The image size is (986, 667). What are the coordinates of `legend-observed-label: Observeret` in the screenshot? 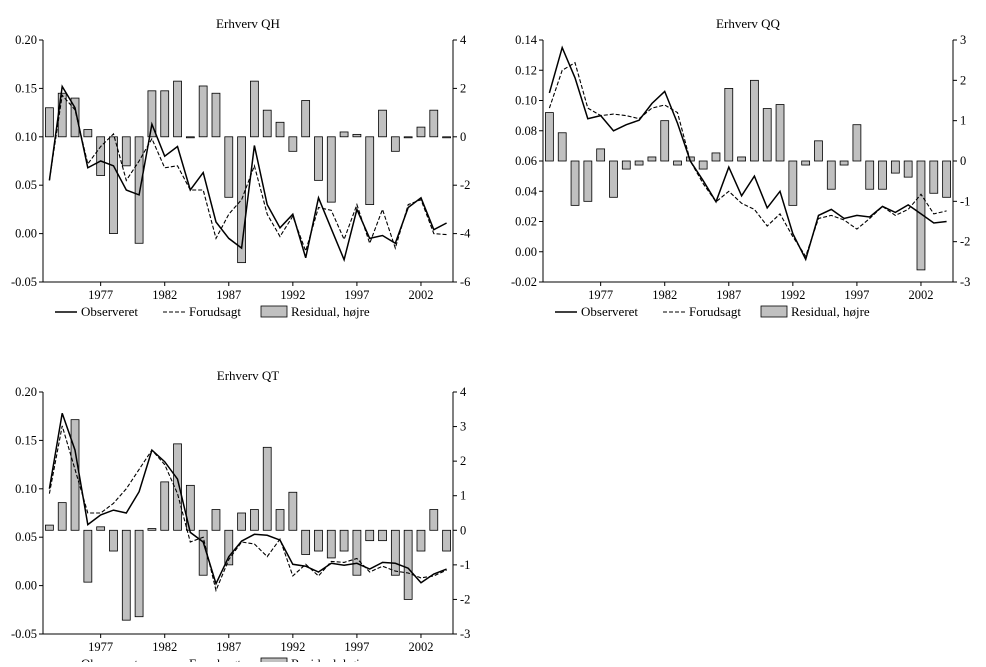 It's located at (609, 311).